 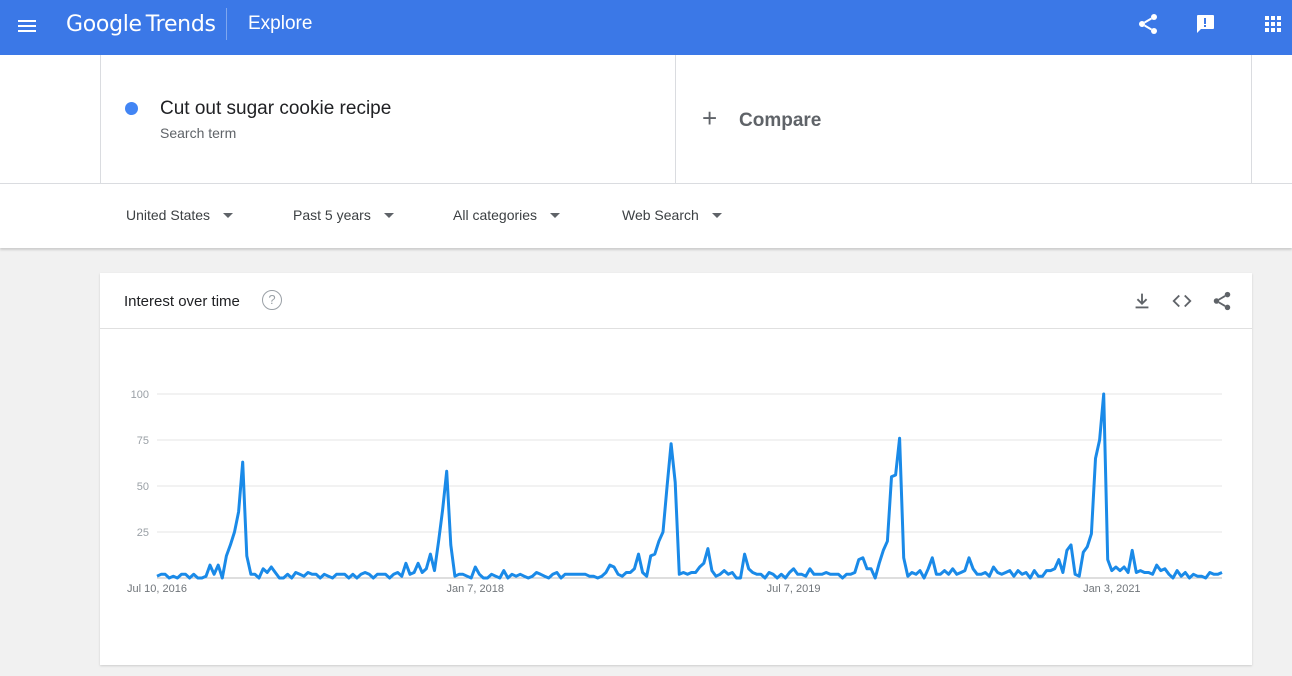 I want to click on x-tick-label: Jan 7, 2018, so click(x=476, y=589).